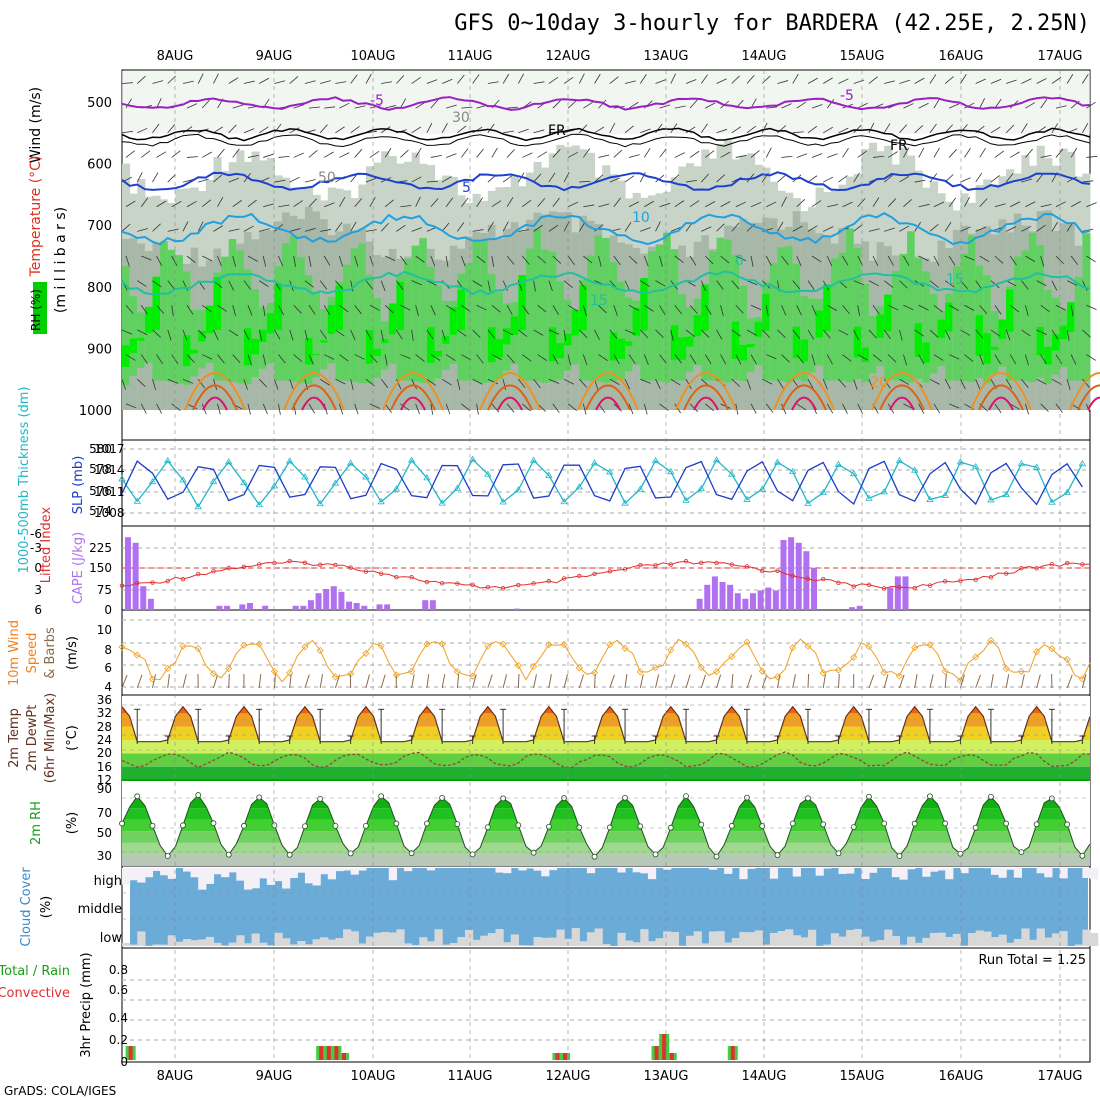  What do you see at coordinates (108, 668) in the screenshot?
I see `wind-tick: 6` at bounding box center [108, 668].